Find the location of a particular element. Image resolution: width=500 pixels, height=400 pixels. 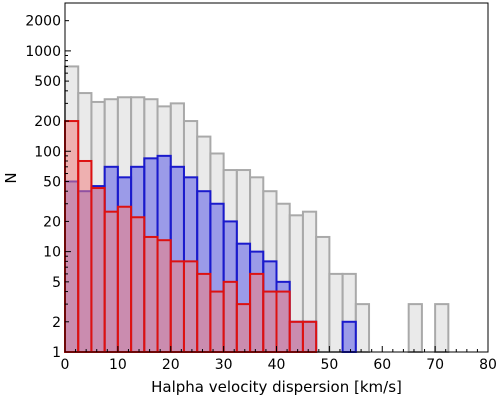

x-tick-label: 10 is located at coordinates (118, 365).